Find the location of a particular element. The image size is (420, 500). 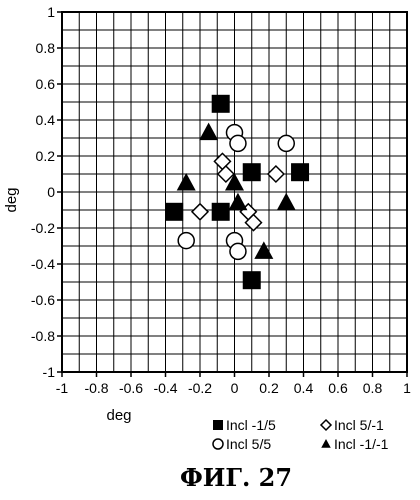

legend-label: Incl -1/5 is located at coordinates (251, 425).